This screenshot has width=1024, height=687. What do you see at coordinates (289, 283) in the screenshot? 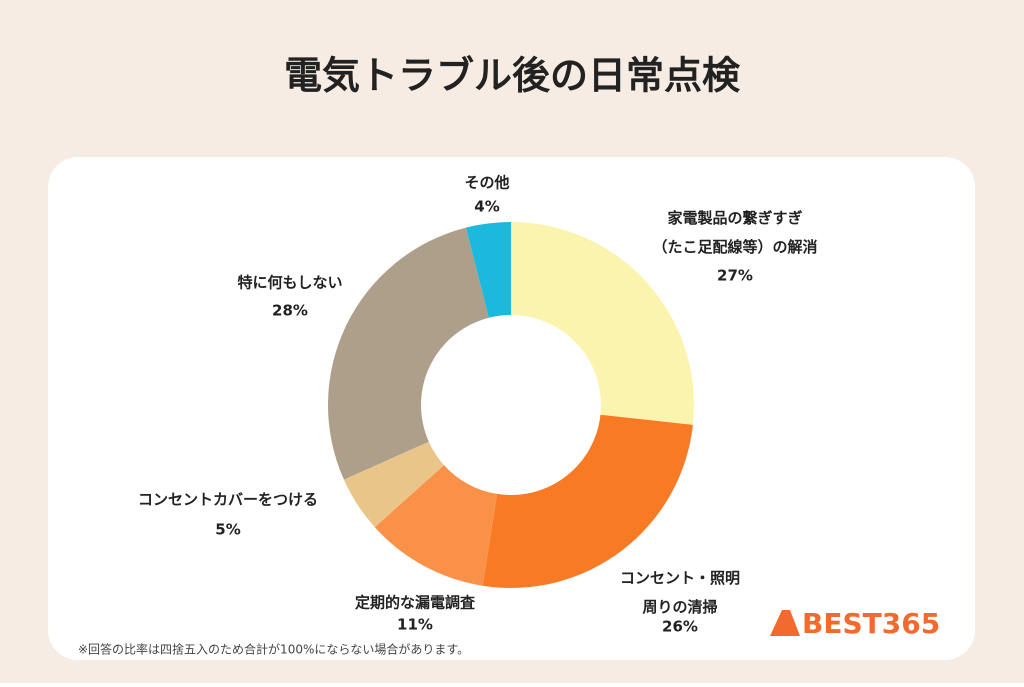
I see `category-label: 特に何もしない` at bounding box center [289, 283].